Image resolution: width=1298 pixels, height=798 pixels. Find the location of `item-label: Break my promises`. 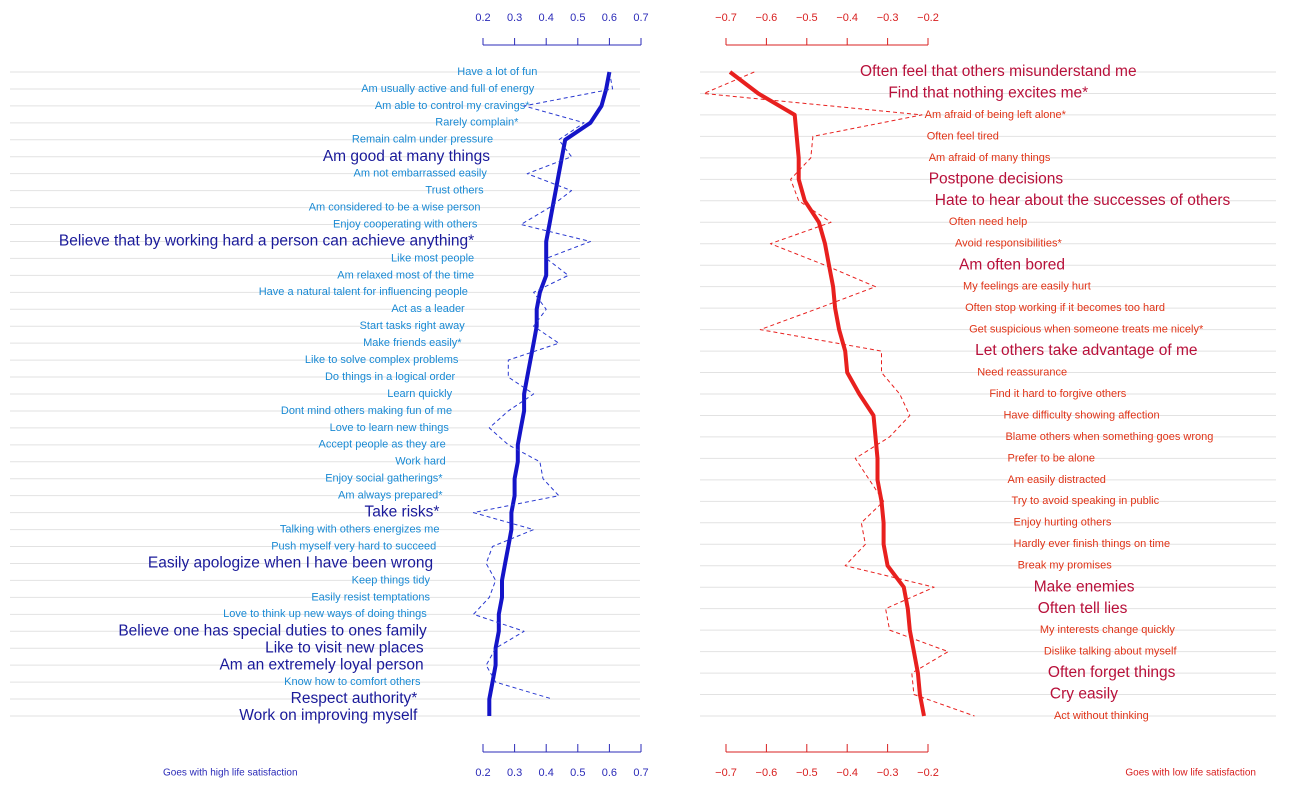

item-label: Break my promises is located at coordinates (1065, 566).